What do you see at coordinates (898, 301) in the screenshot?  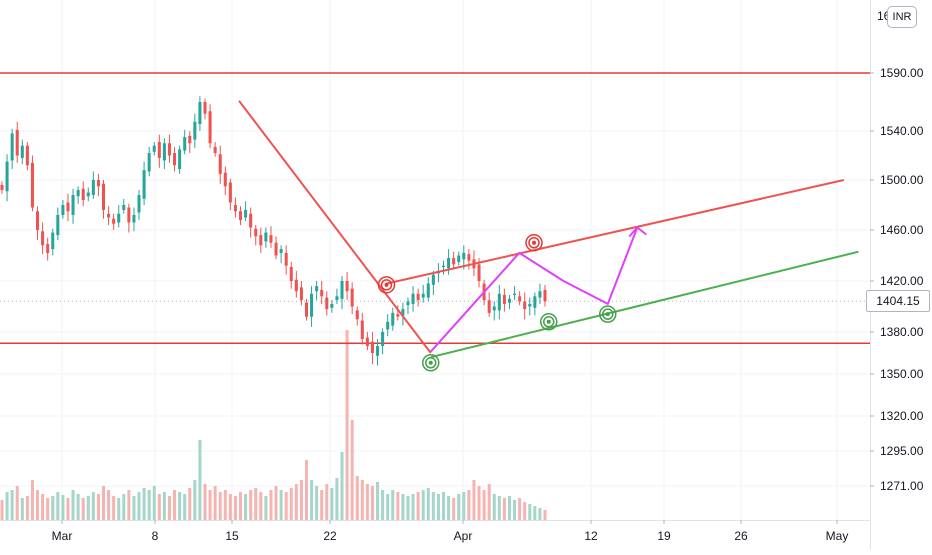 I see `last-price-badge: 1404.15` at bounding box center [898, 301].